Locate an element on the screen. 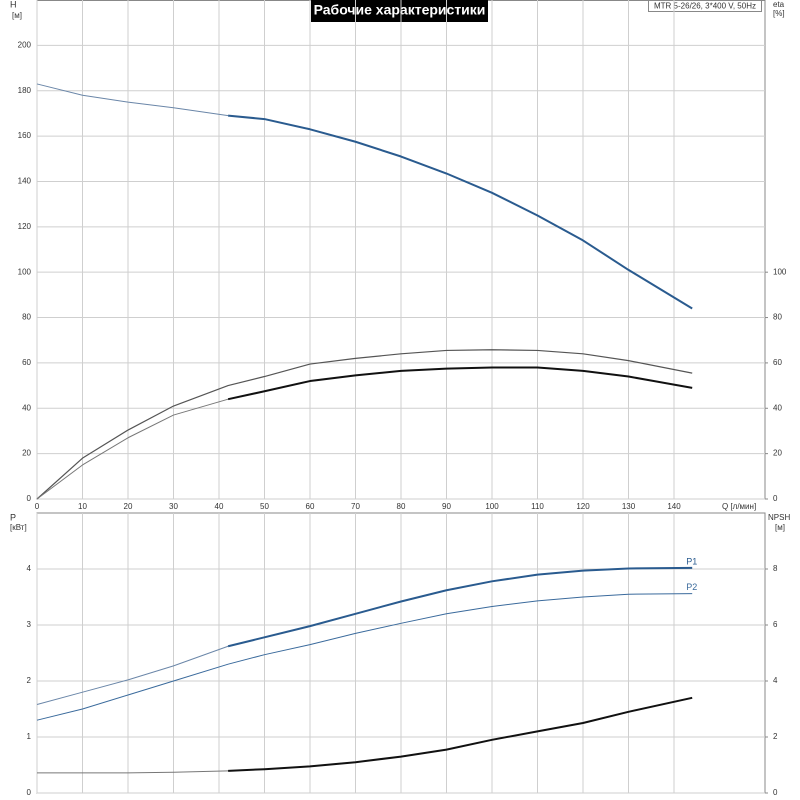 This screenshot has width=800, height=800. y-tick-label: 80 is located at coordinates (26, 317).